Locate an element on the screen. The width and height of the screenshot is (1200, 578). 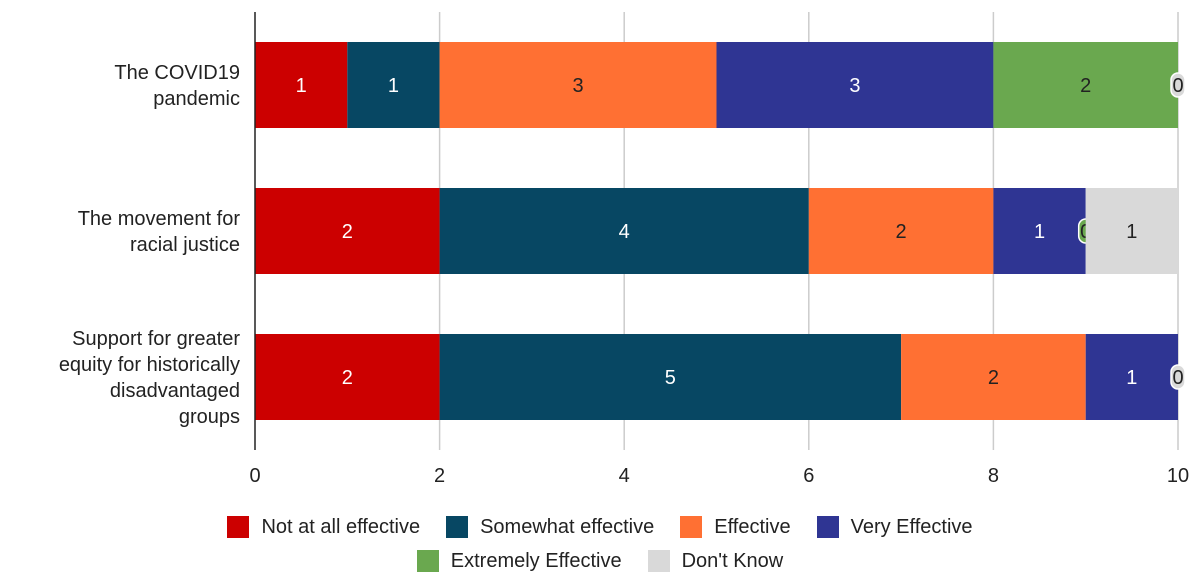
legend-label: Somewhat effective is located at coordinates (567, 526).